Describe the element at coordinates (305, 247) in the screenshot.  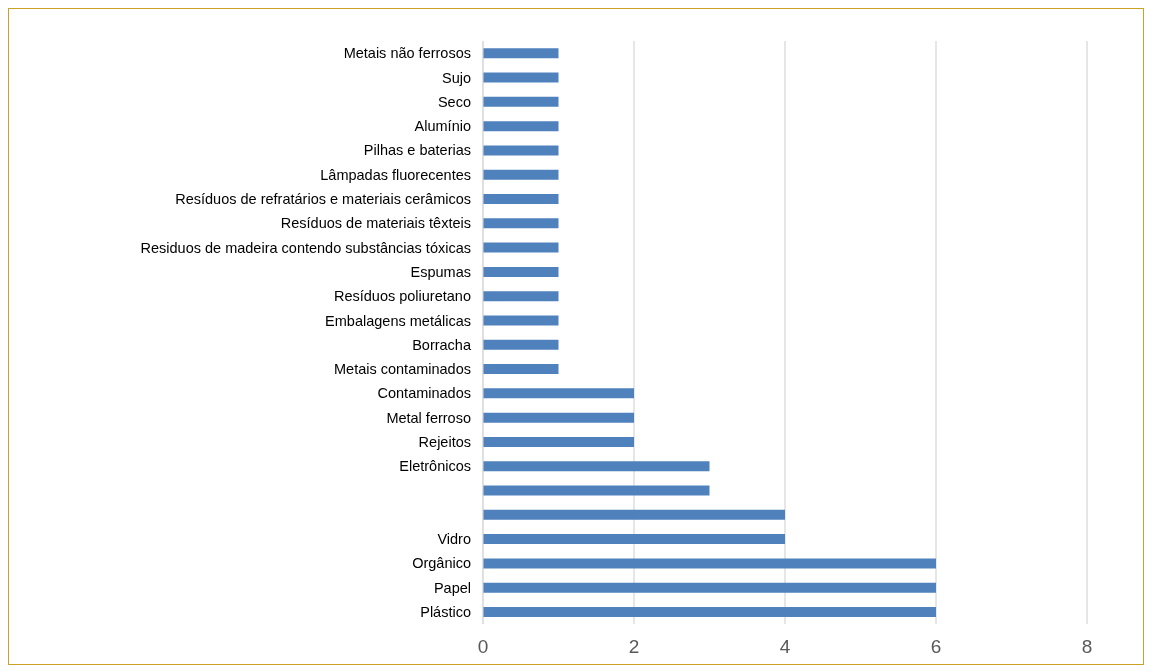
I see `y-tick-label: Residuos de madeira contendo substâncias tóxicas` at that location.